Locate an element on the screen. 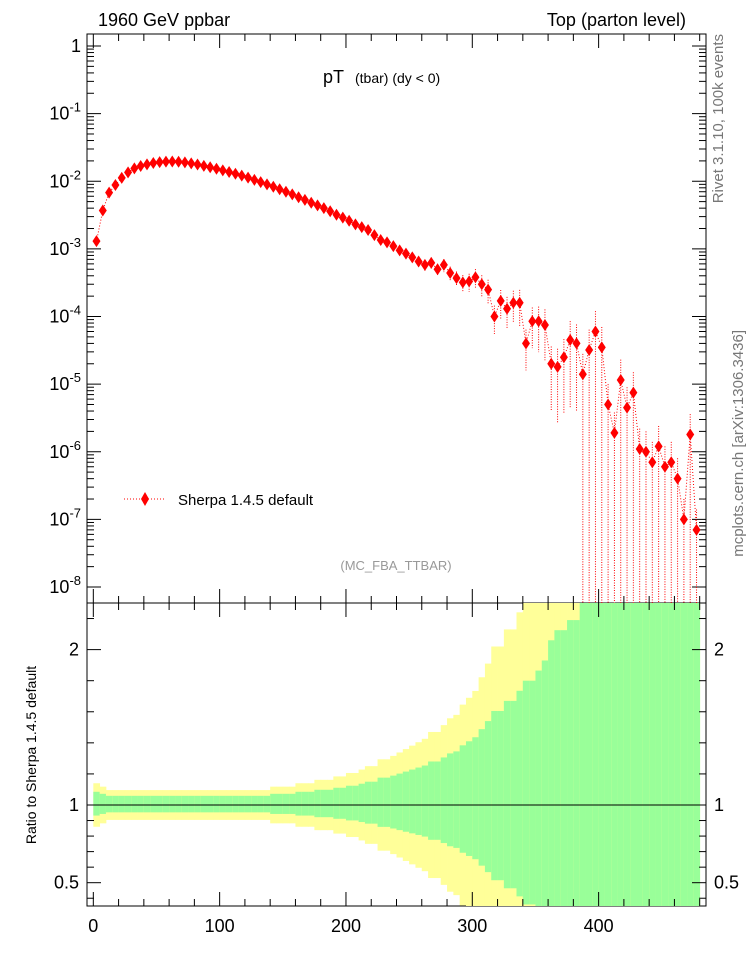 This screenshot has height=972, width=746. y-tick-label: 10⁻⁶ is located at coordinates (65, 450).